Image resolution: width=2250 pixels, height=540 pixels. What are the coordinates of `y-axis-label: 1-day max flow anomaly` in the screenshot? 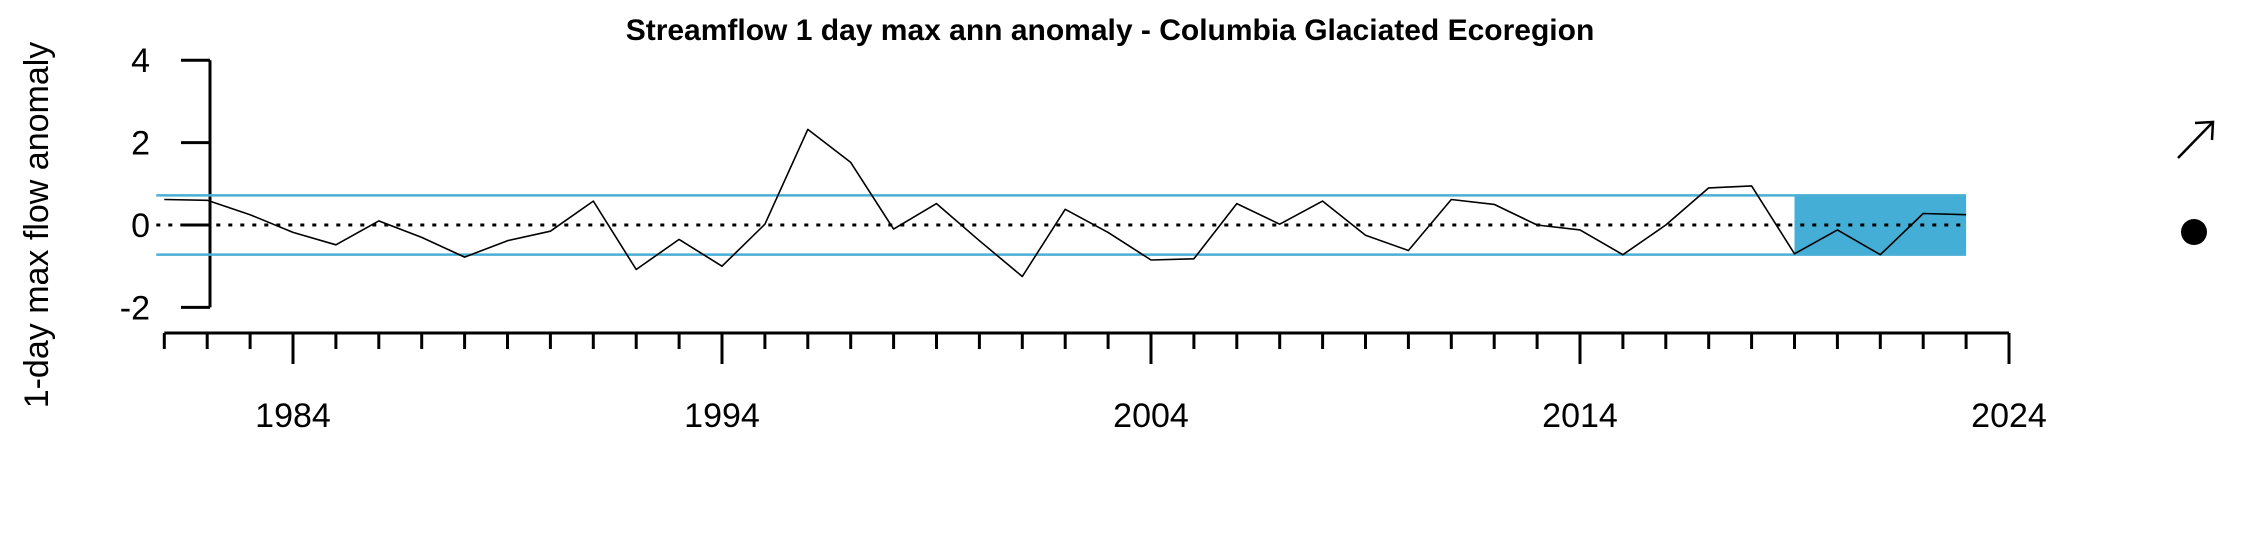 It's located at (37, 225).